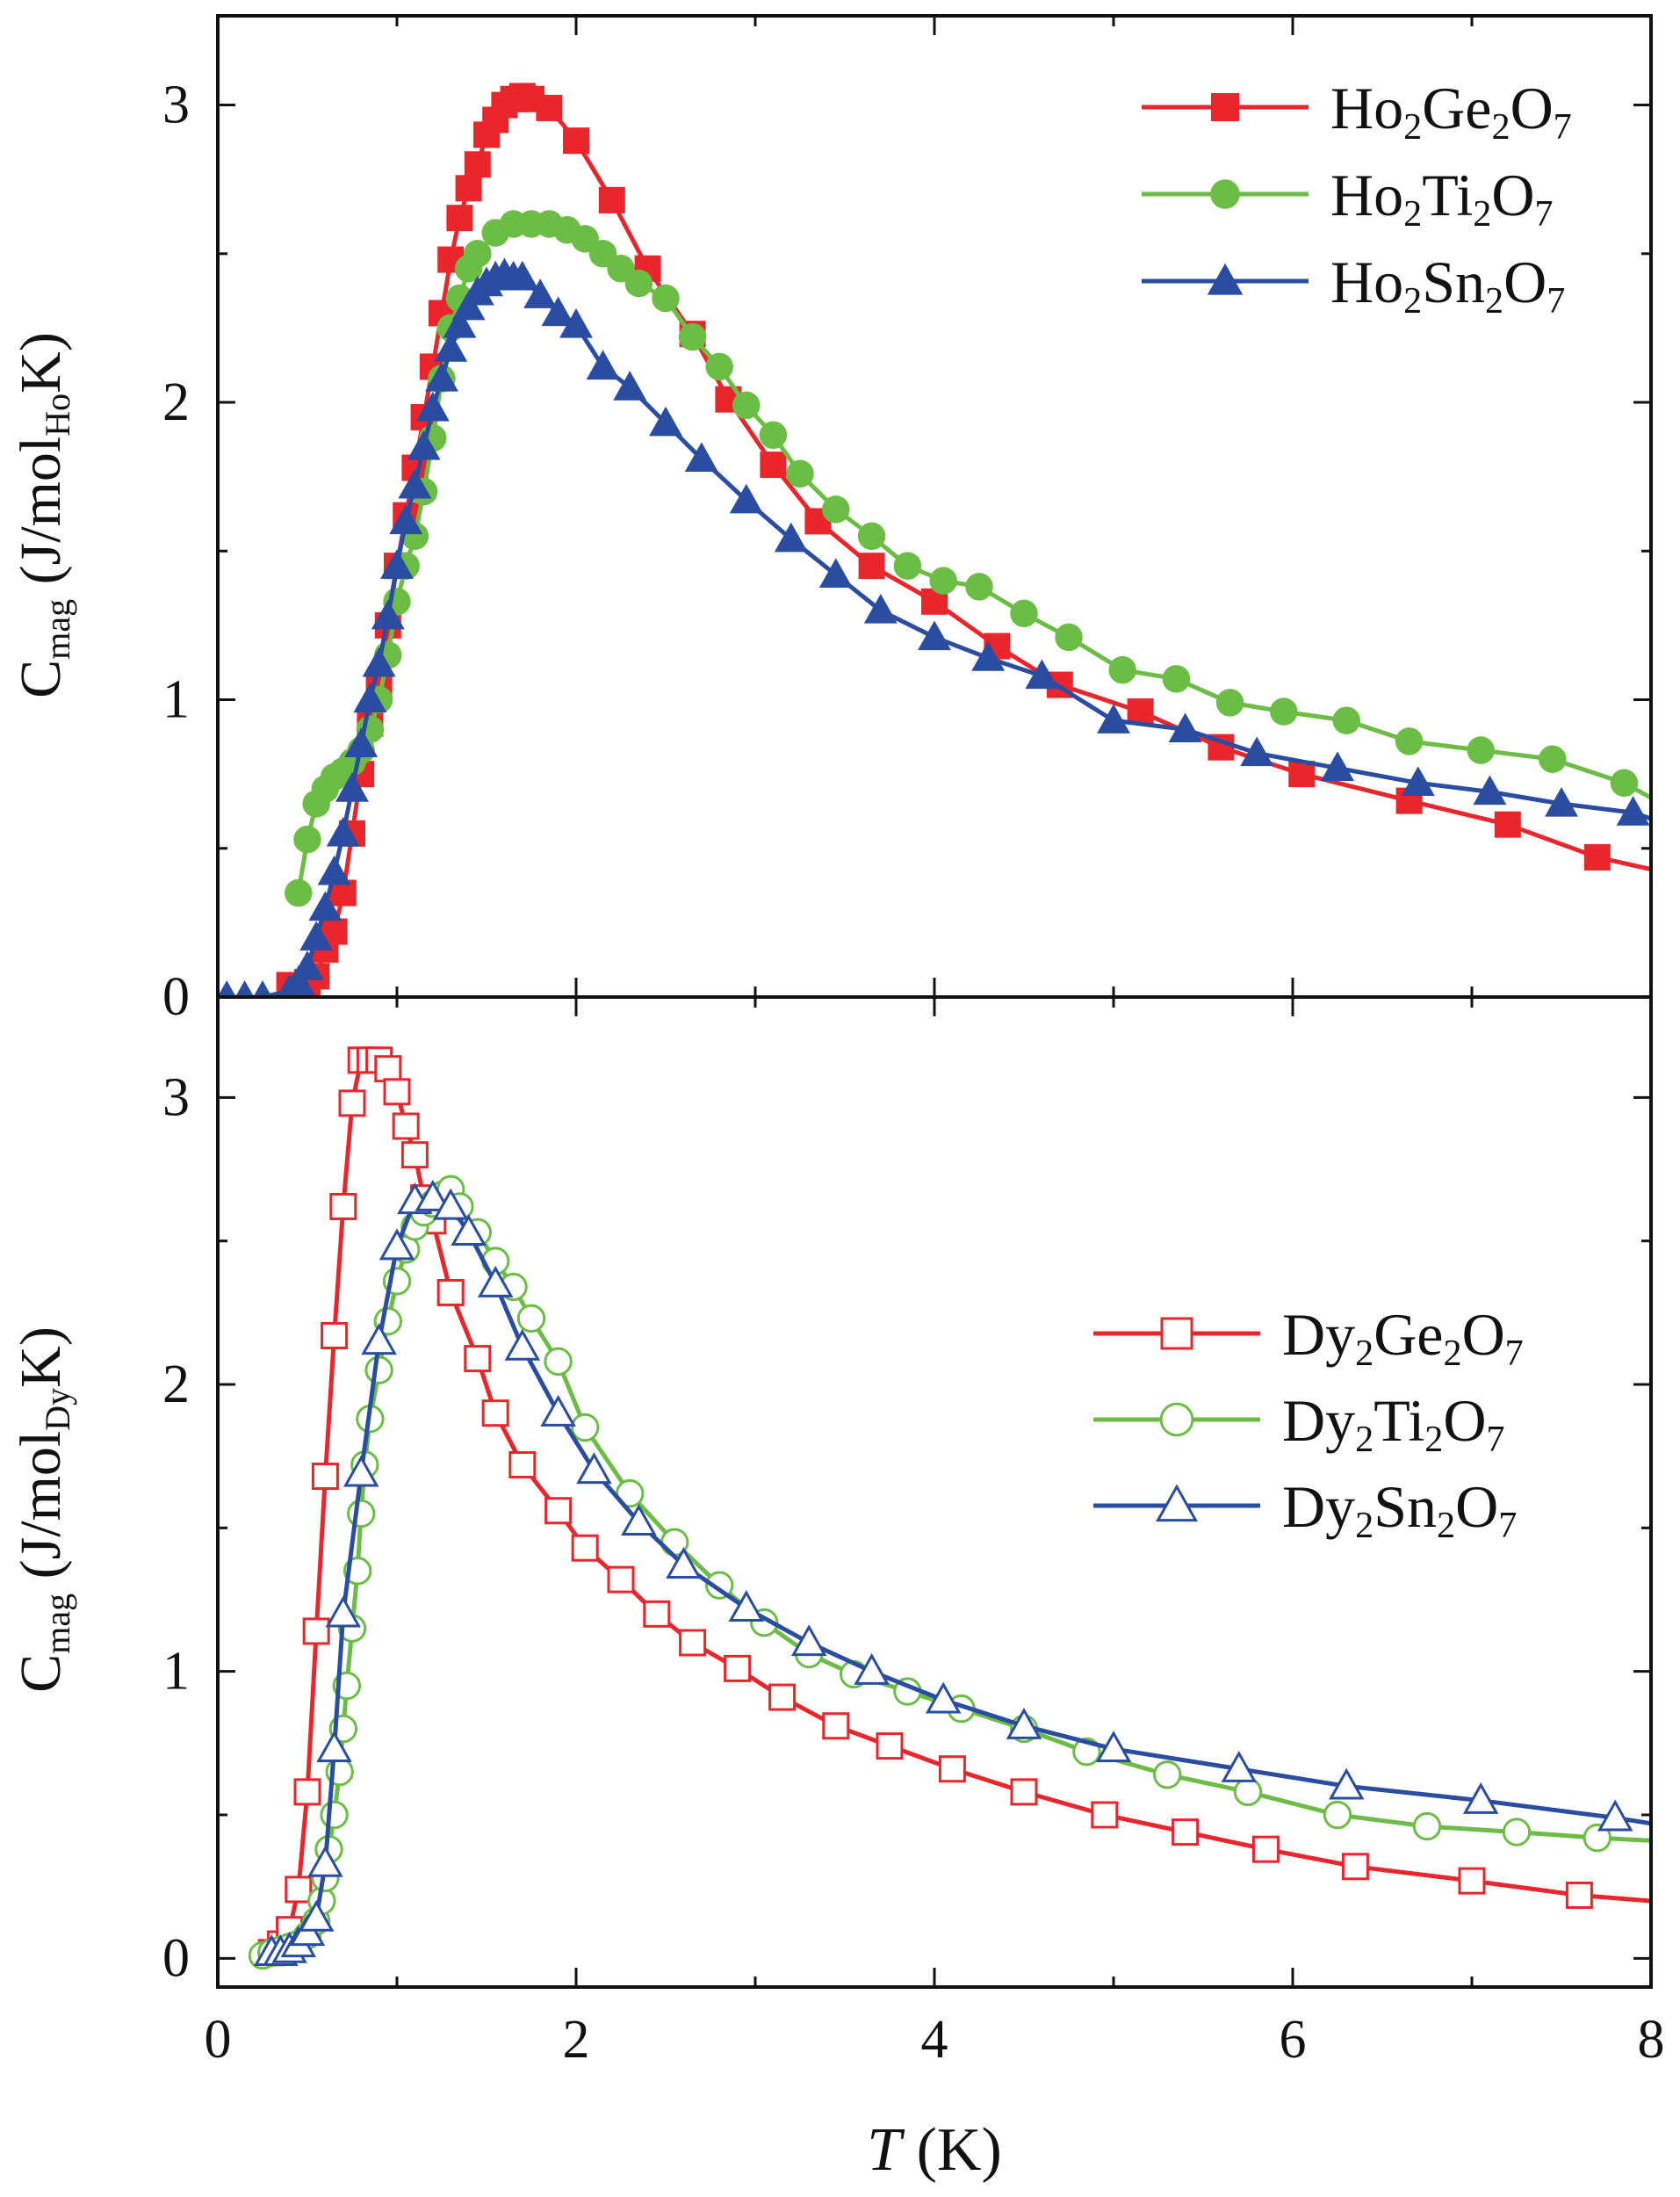 The width and height of the screenshot is (1680, 2197). Describe the element at coordinates (1399, 1509) in the screenshot. I see `legend-label-Dy2Sn2O7: Dy2Sn2O7` at that location.